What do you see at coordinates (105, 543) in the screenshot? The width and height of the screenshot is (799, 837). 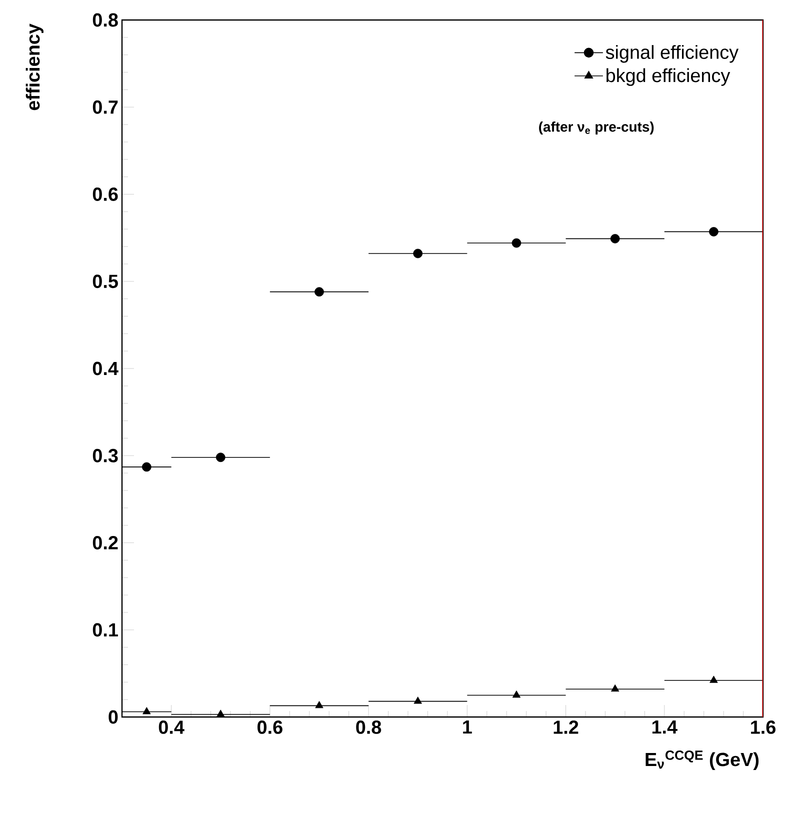 I see `y-tick-label: 0.2` at bounding box center [105, 543].